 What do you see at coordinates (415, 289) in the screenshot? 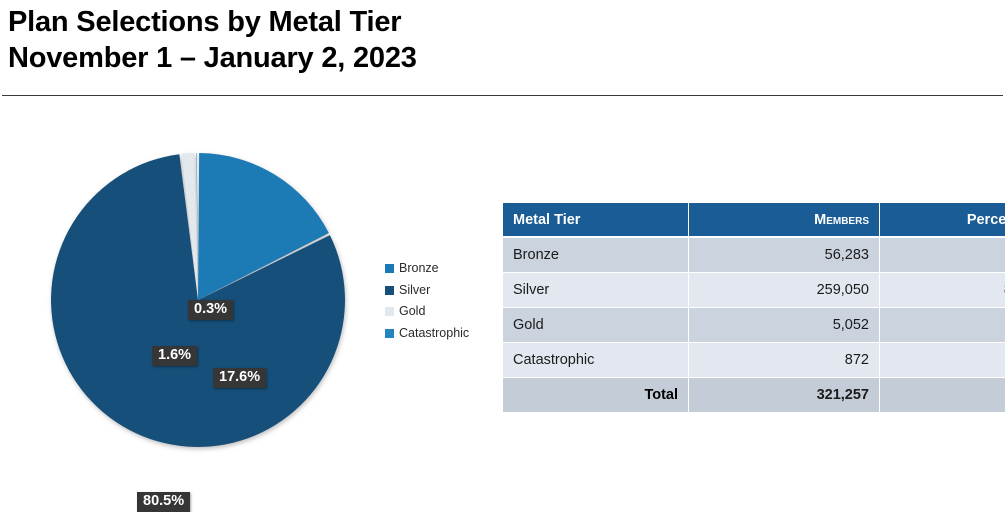
I see `legend-label: Silver` at bounding box center [415, 289].